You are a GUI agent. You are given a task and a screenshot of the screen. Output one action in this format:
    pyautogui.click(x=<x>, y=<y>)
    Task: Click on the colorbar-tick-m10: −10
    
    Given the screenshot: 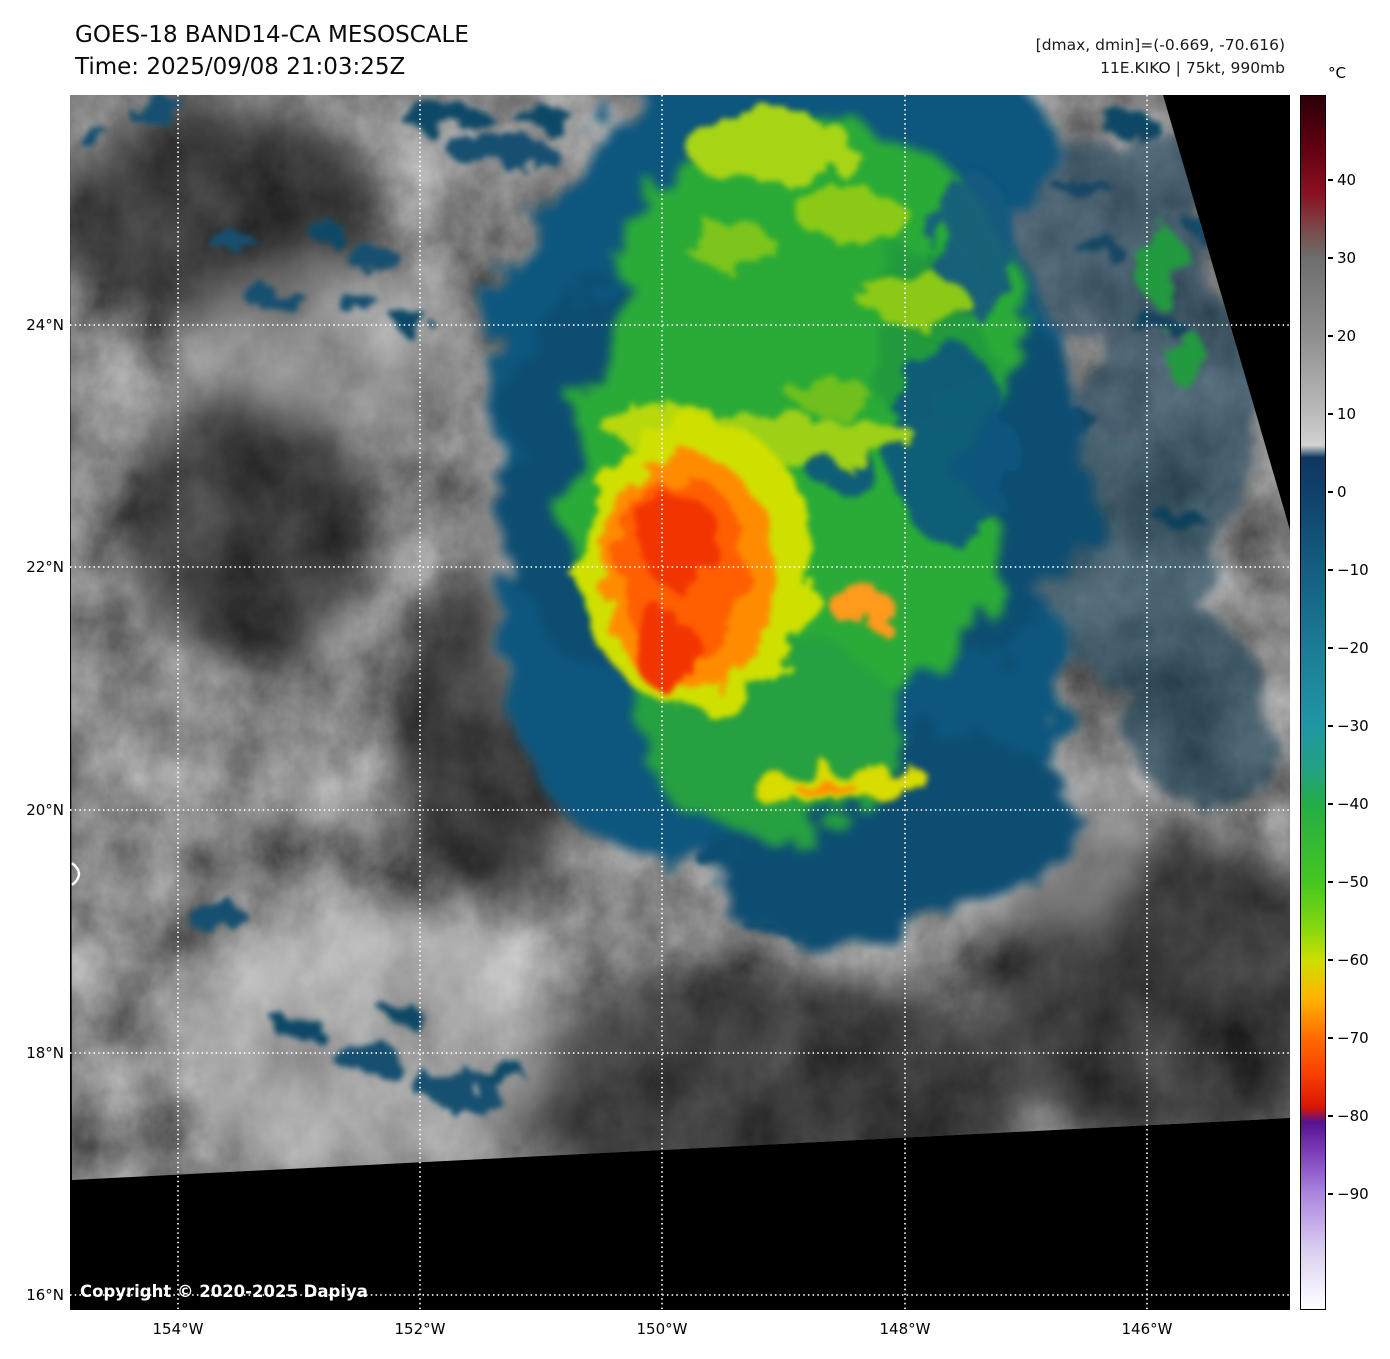 What is the action you would take?
    pyautogui.click(x=1348, y=570)
    